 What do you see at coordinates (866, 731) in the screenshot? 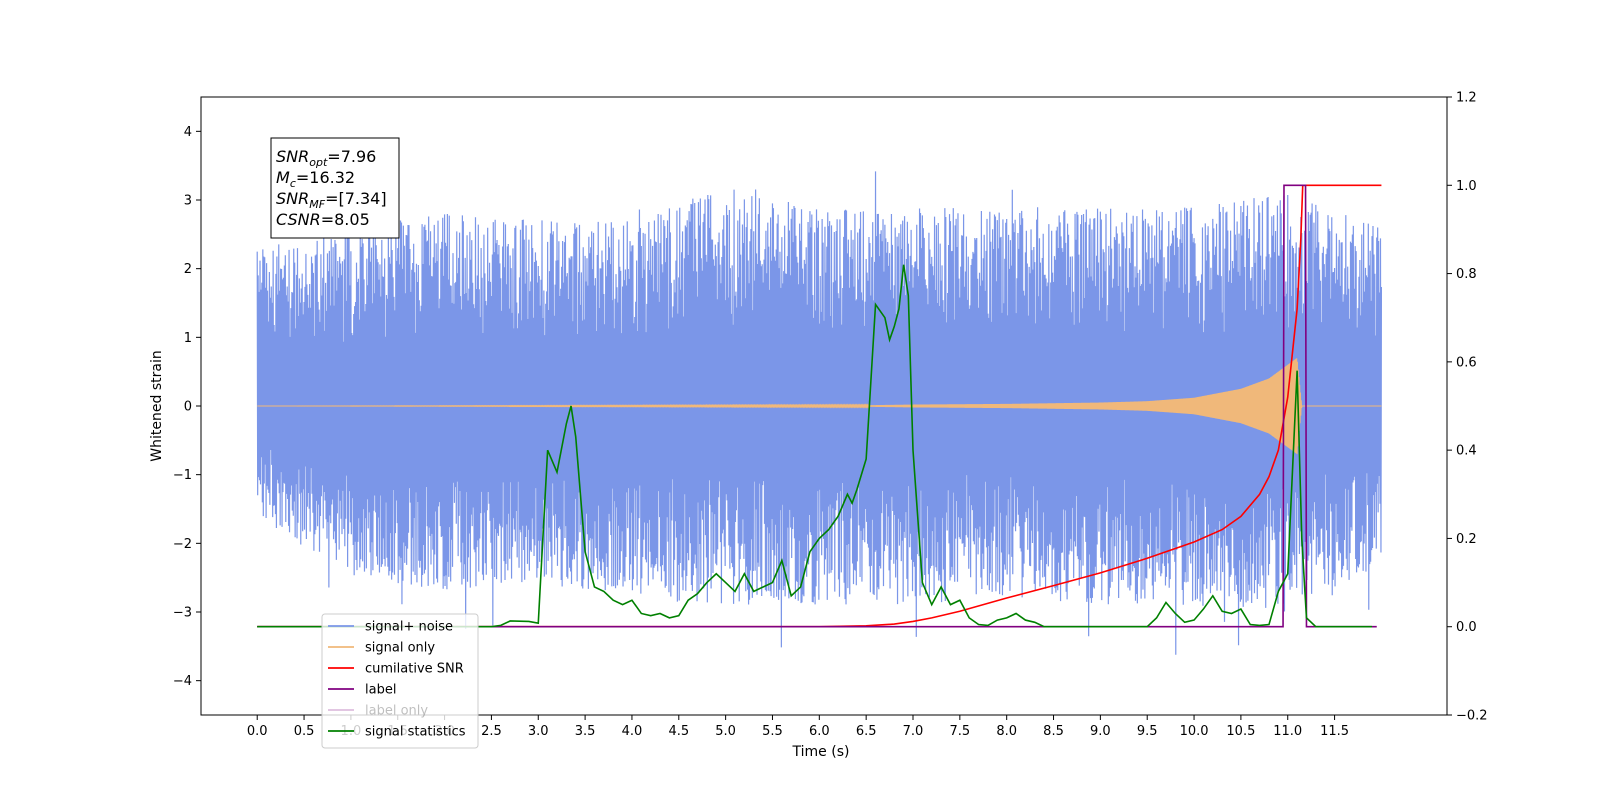
I see `x-tick-label: 6.5` at bounding box center [866, 731].